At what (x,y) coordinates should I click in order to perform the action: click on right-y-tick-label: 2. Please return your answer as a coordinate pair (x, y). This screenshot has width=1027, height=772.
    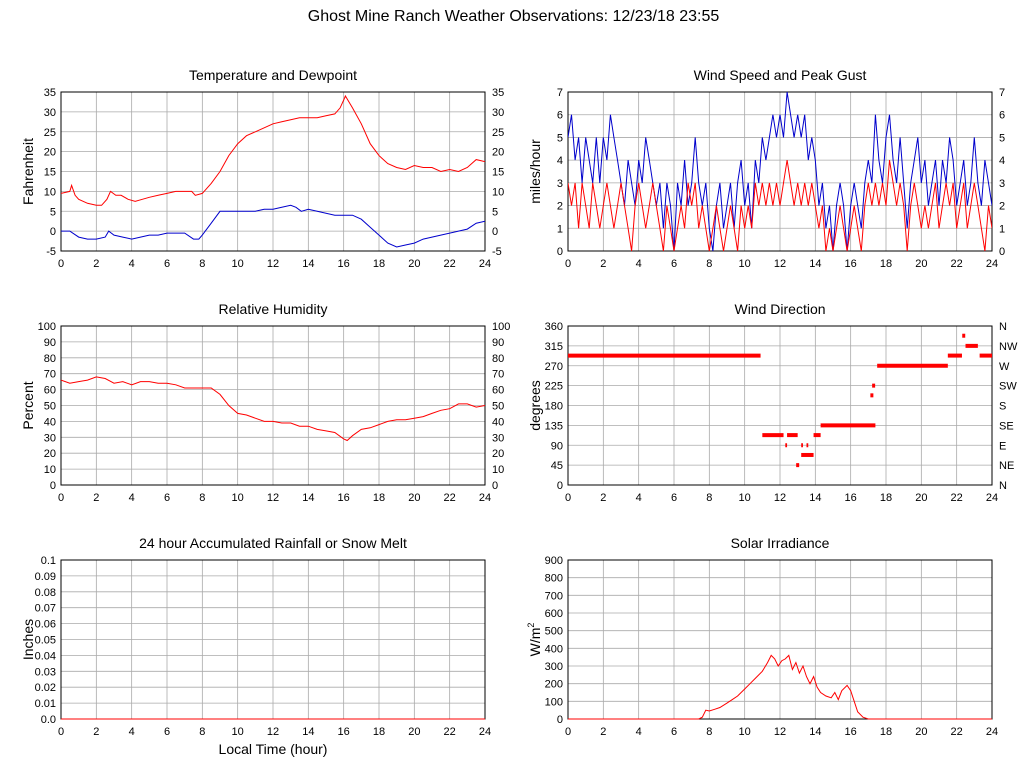
    Looking at the image, I should click on (1002, 207).